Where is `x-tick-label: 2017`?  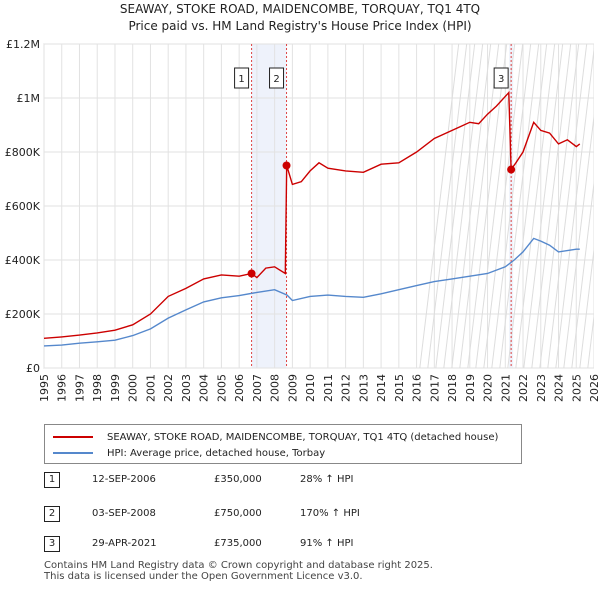
x-tick-label: 2017 is located at coordinates (434, 388).